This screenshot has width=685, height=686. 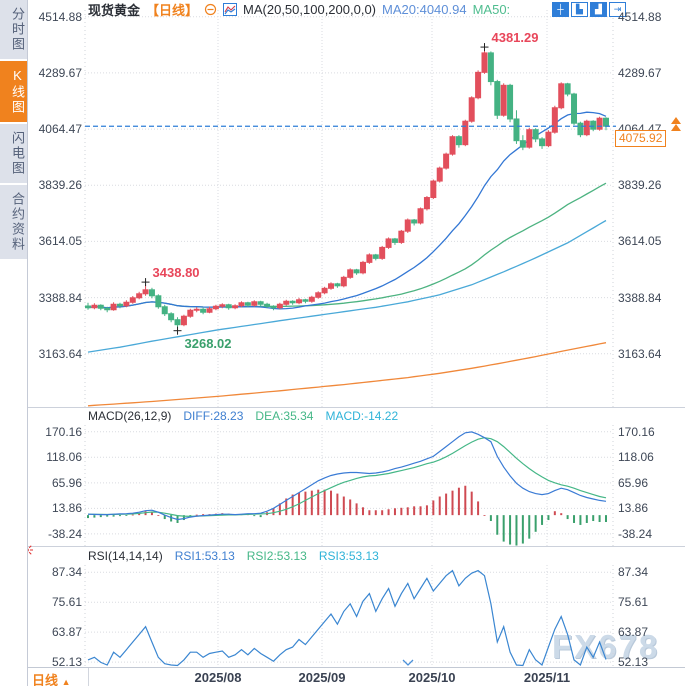 I want to click on sidebar-tab-2: K线图, so click(x=13, y=91).